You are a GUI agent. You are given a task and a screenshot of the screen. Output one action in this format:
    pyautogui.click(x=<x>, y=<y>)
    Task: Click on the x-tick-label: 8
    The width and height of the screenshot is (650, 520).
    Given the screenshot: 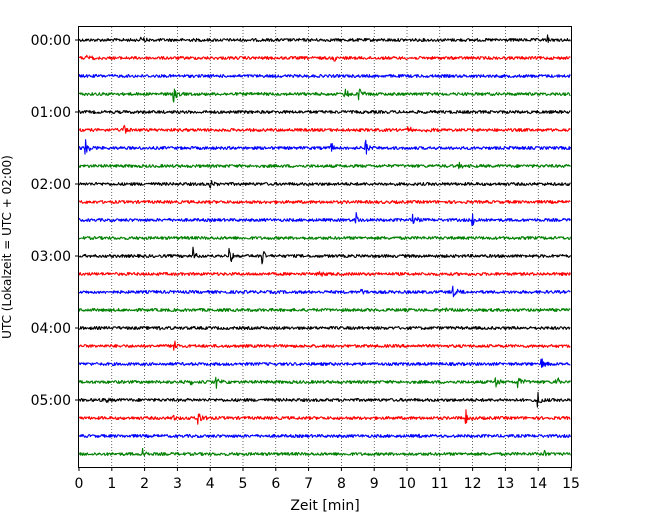 What is the action you would take?
    pyautogui.click(x=341, y=484)
    